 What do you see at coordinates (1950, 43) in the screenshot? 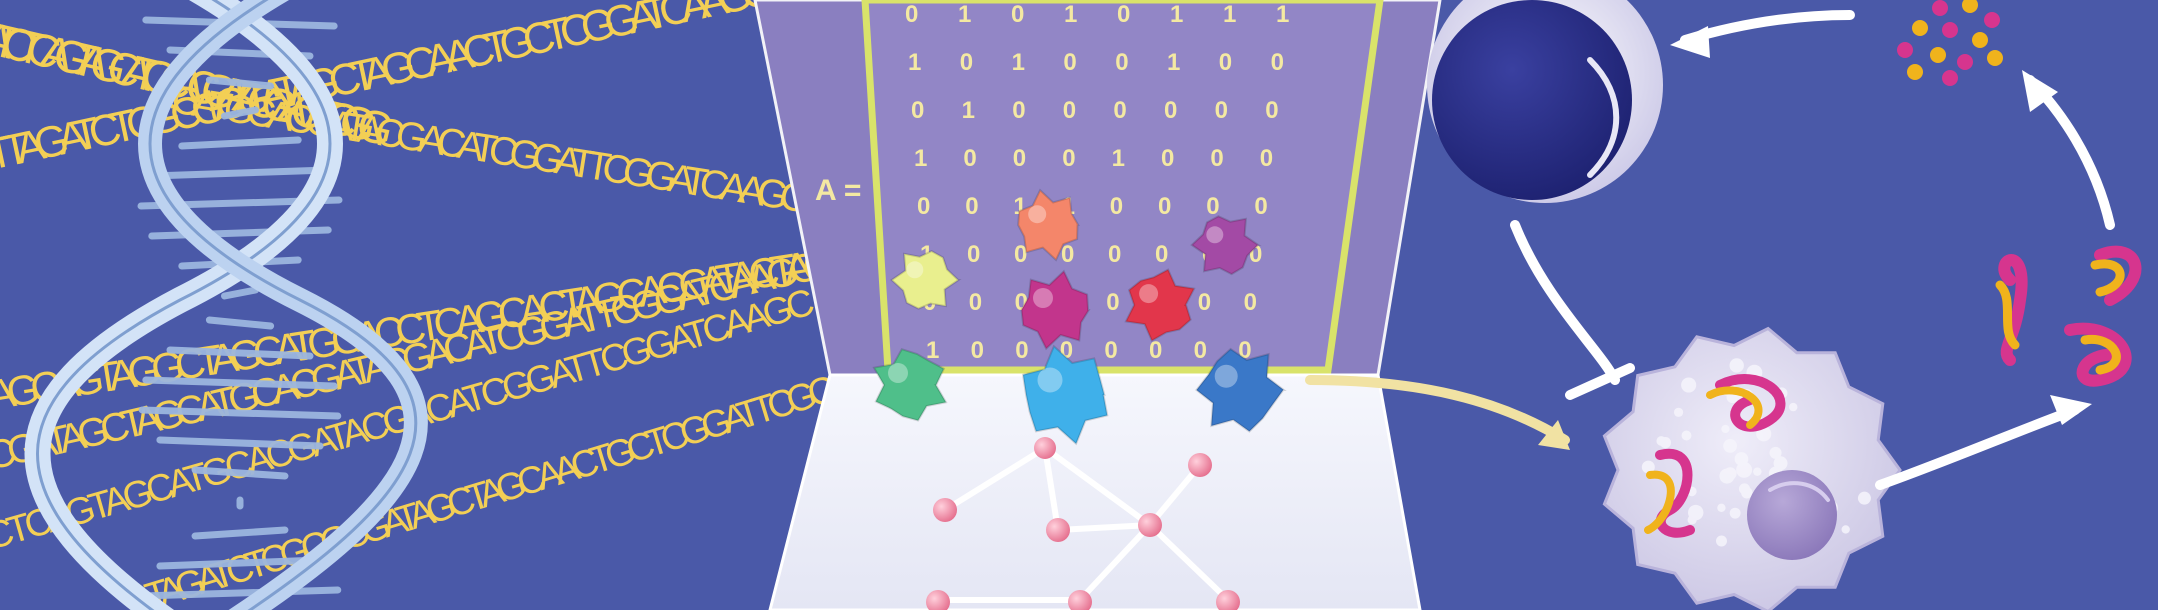
I see `molecules-icon` at bounding box center [1950, 43].